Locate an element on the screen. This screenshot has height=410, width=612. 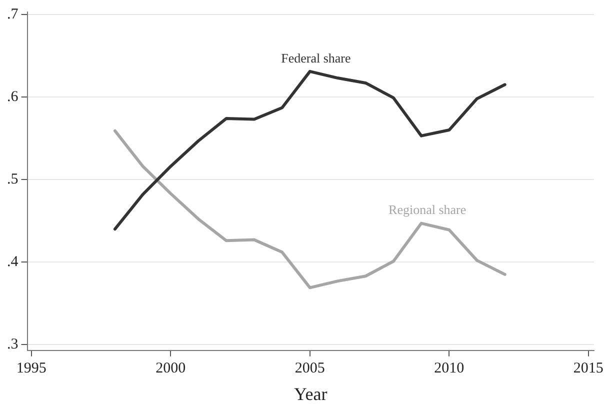
x-tick-label: 2005 is located at coordinates (309, 368).